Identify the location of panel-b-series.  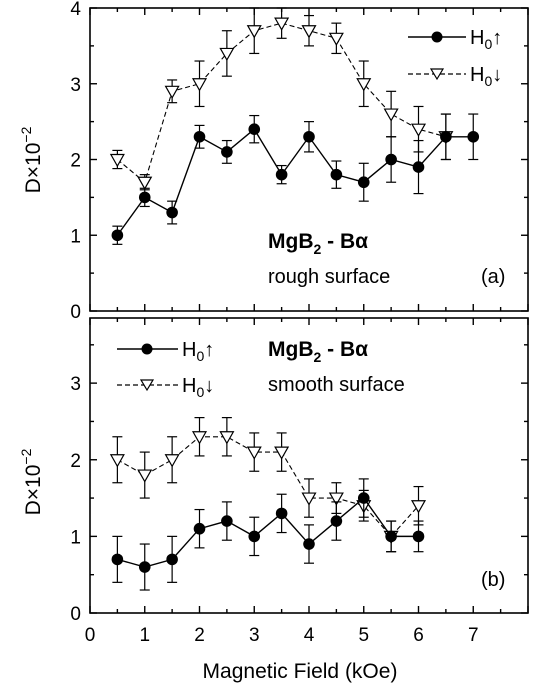
(268, 504).